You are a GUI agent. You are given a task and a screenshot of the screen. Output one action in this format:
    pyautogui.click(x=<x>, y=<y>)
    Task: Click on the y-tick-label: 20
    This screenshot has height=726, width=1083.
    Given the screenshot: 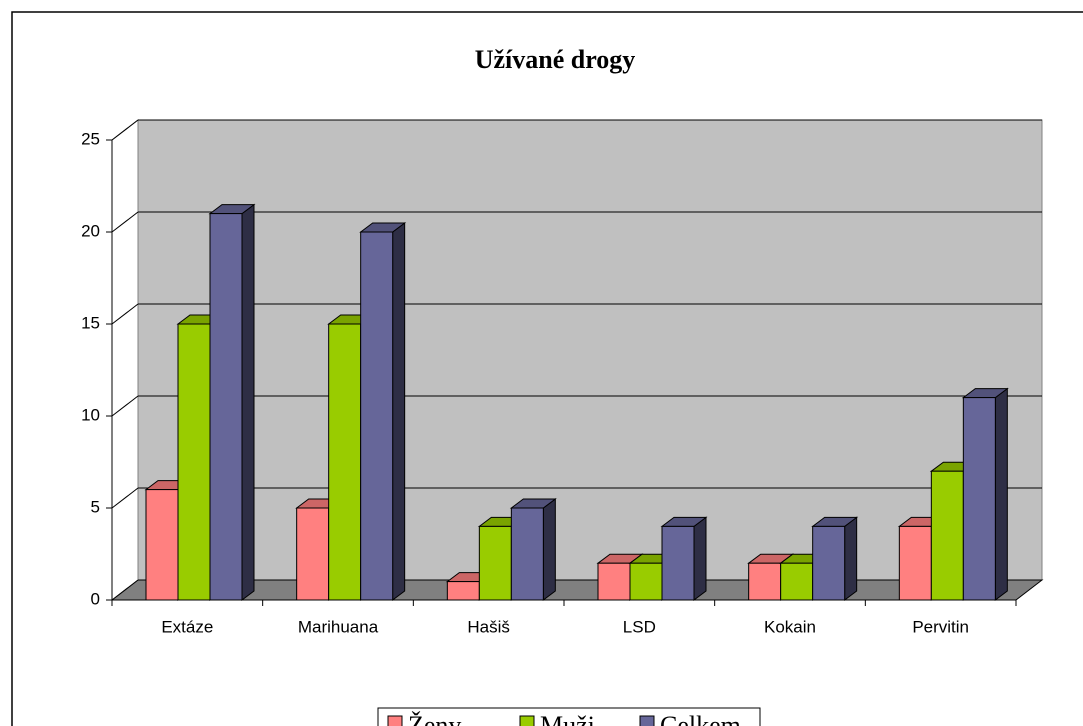 What is the action you would take?
    pyautogui.click(x=90, y=230)
    